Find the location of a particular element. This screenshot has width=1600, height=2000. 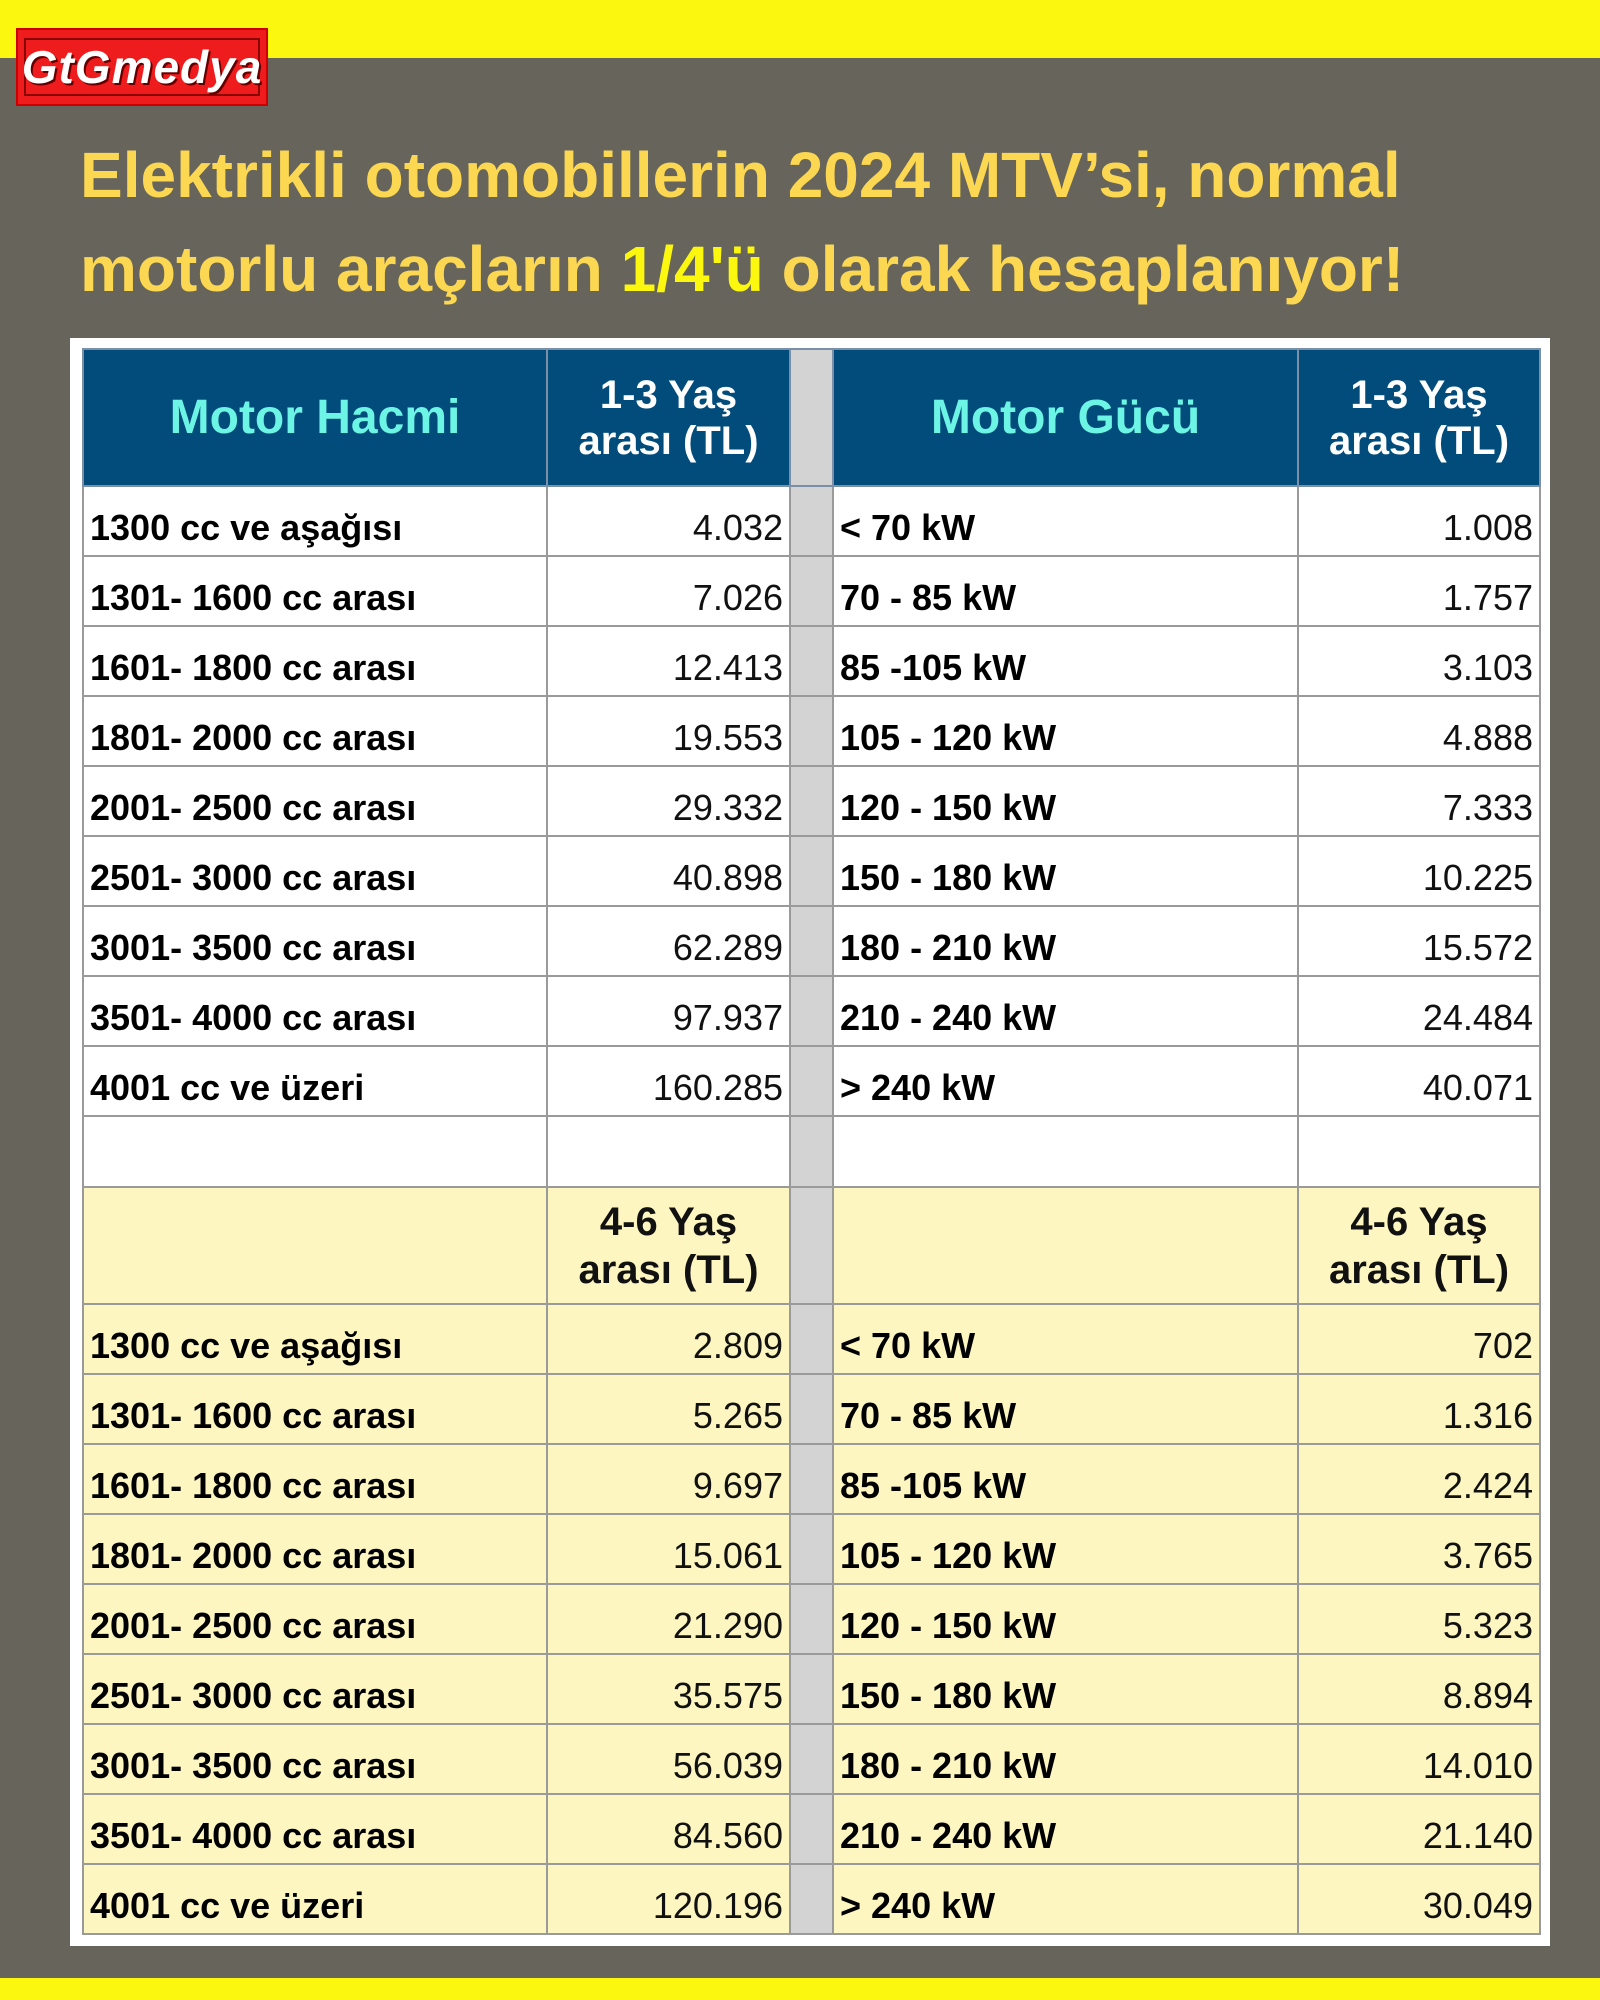

value-cell: 56.039 is located at coordinates (668, 1759).